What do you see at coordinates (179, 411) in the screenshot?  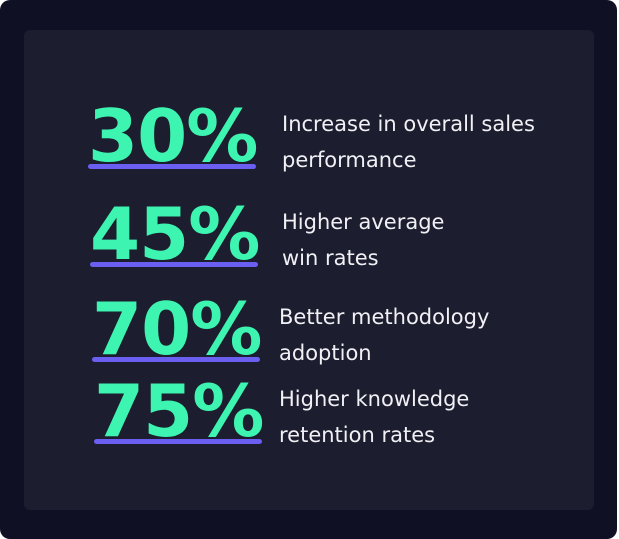 I see `stat-value: 75%` at bounding box center [179, 411].